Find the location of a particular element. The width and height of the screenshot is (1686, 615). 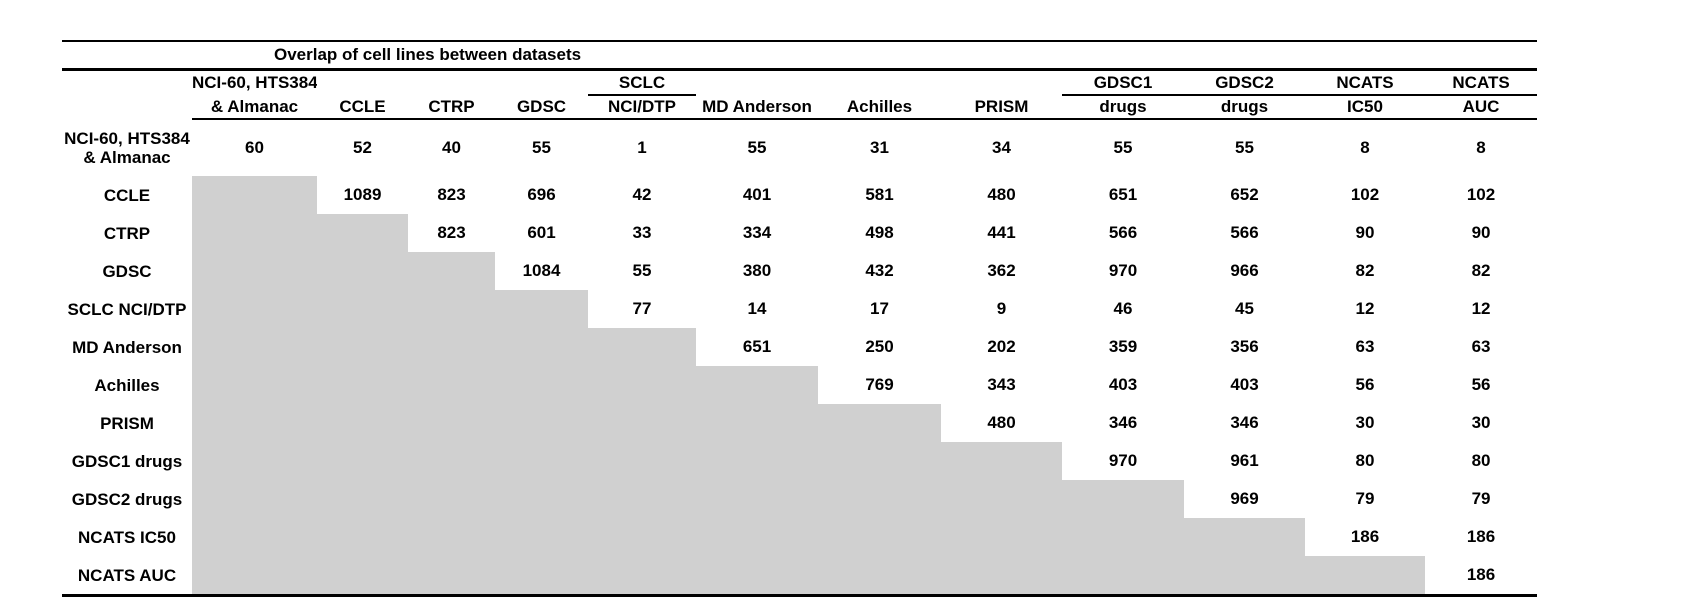

value-cell: 480 is located at coordinates (1001, 194).